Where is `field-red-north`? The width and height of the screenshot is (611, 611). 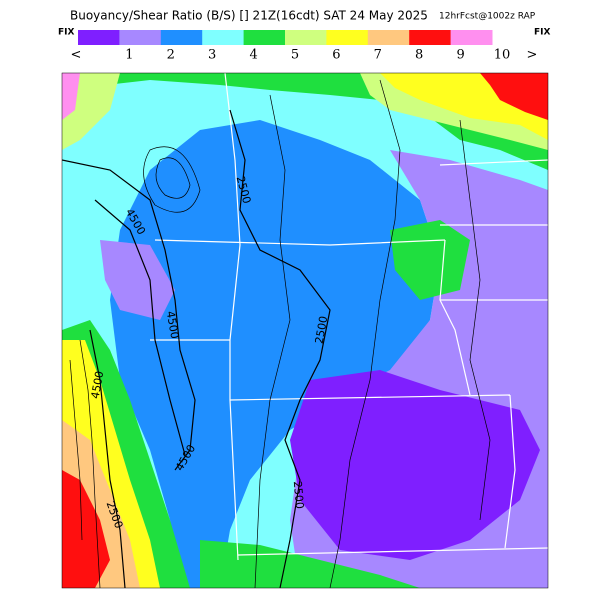
field-red-north is located at coordinates (514, 96).